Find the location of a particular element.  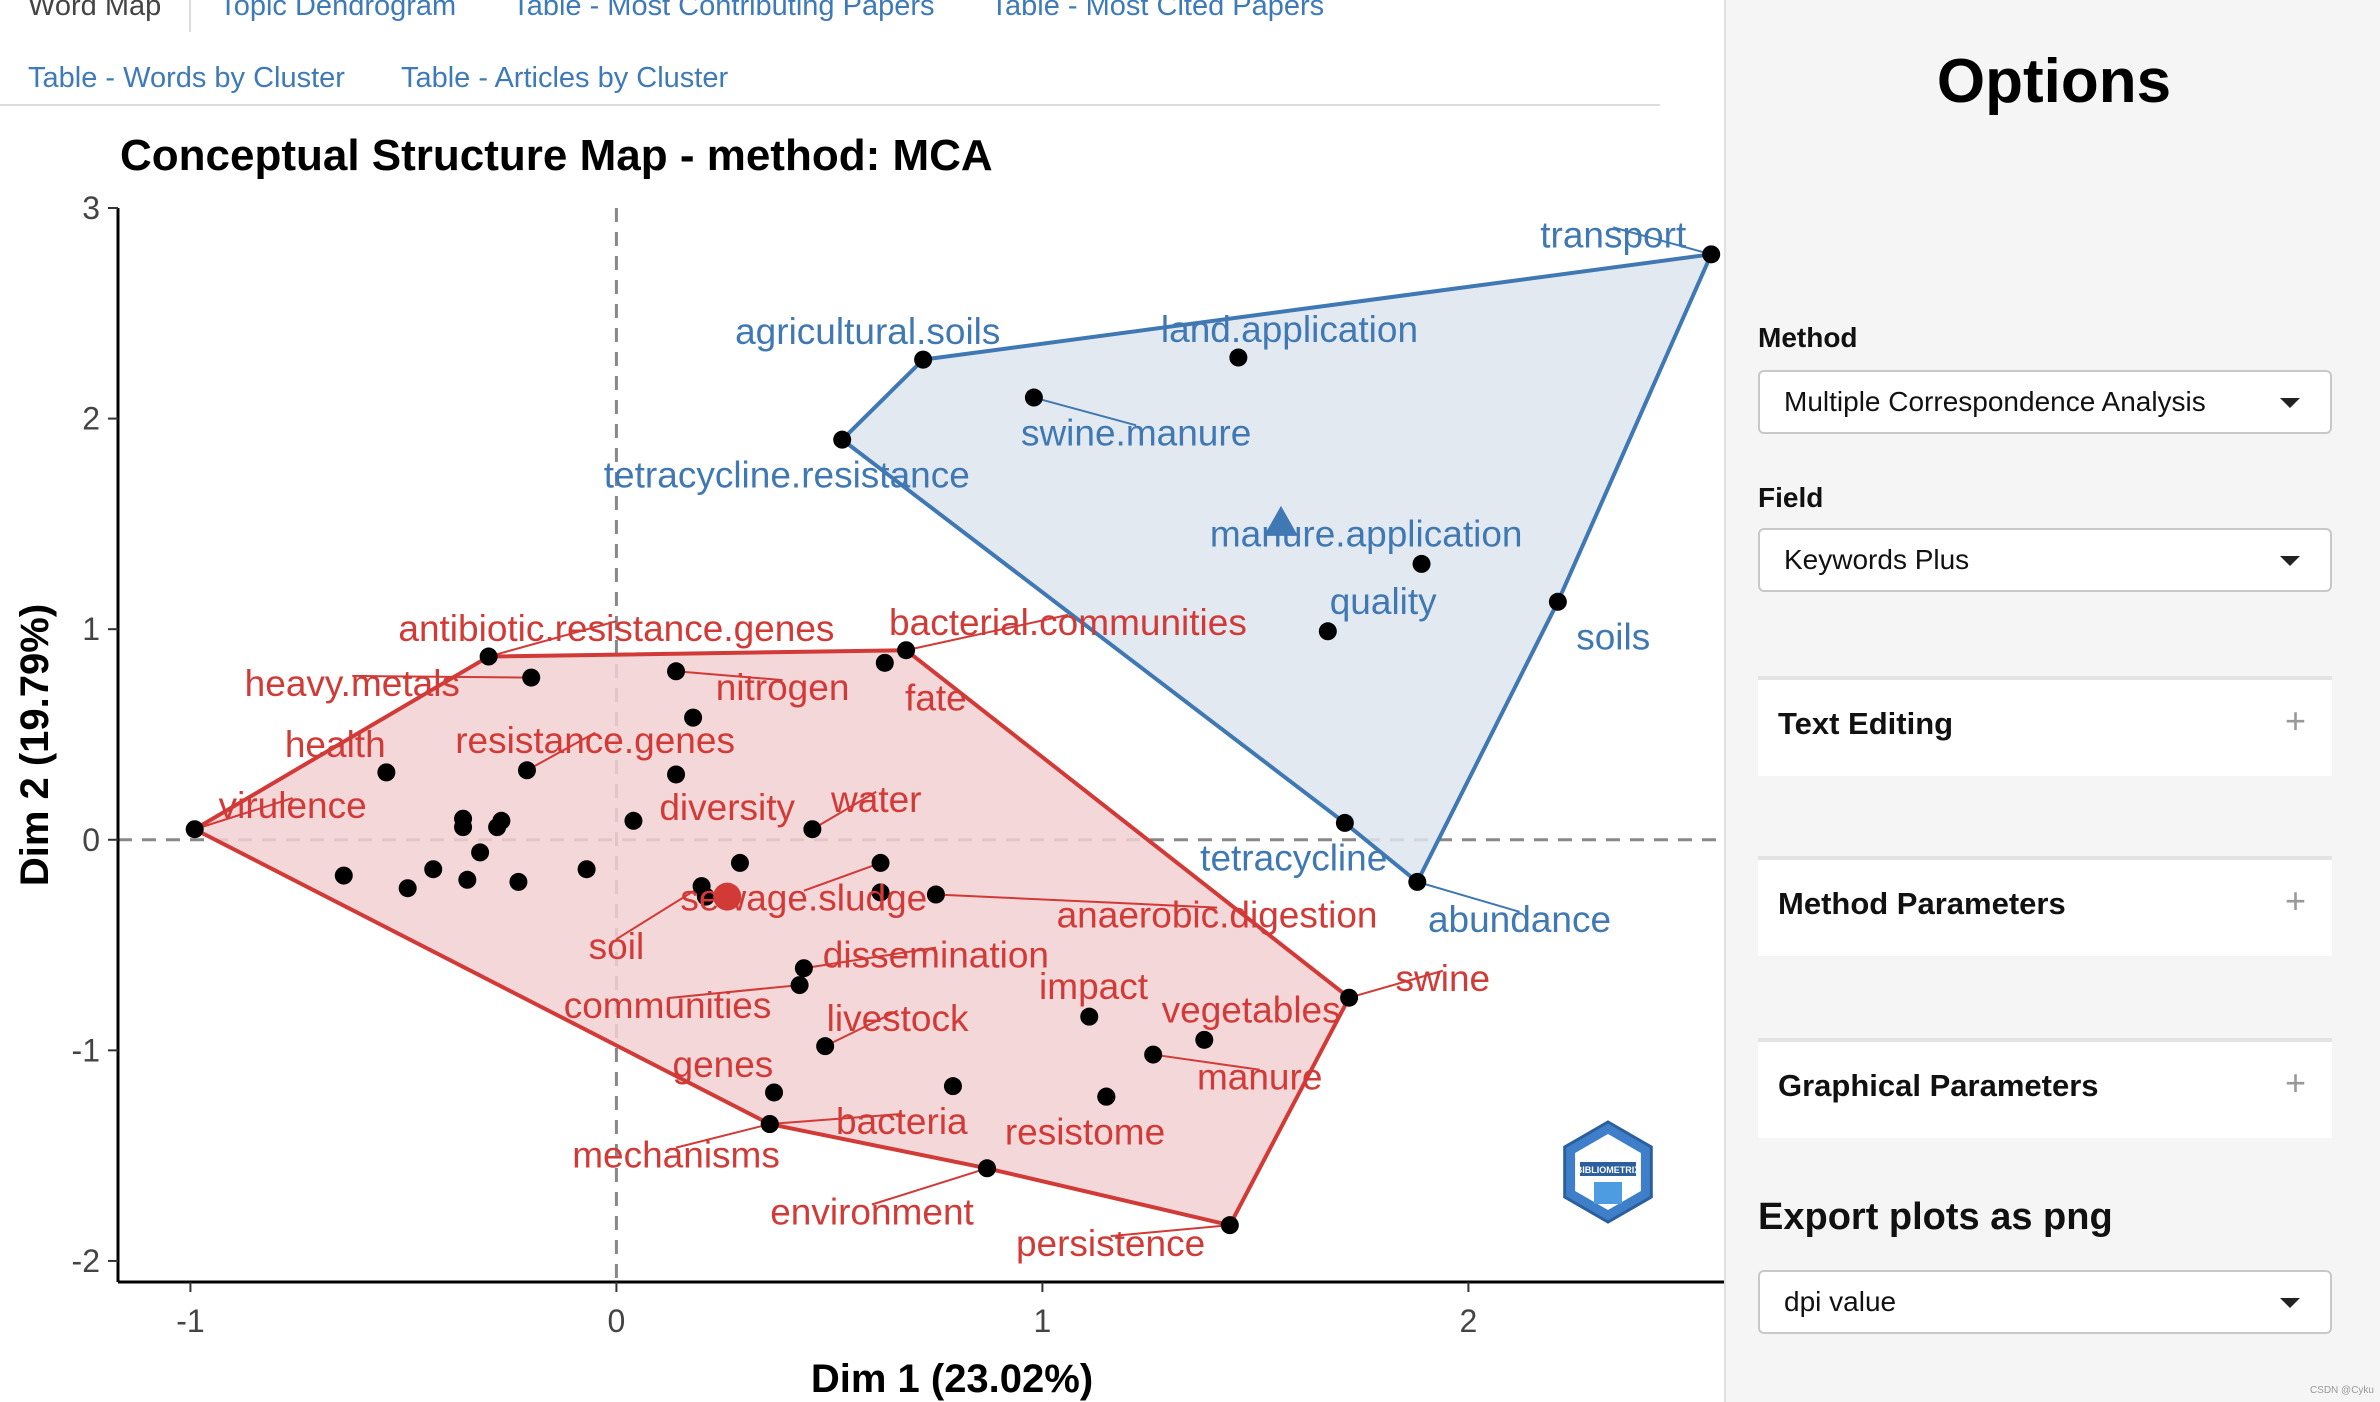

field-select-value: Keywords Plus is located at coordinates (1877, 559).